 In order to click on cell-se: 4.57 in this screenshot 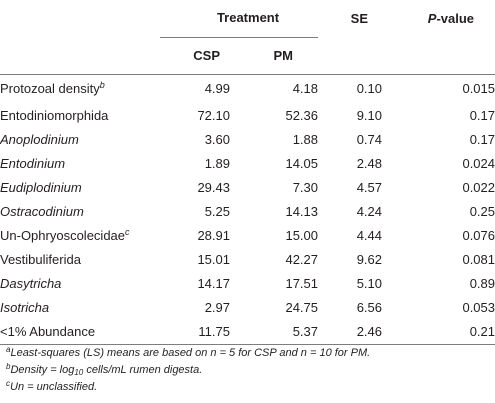, I will do `click(369, 187)`.